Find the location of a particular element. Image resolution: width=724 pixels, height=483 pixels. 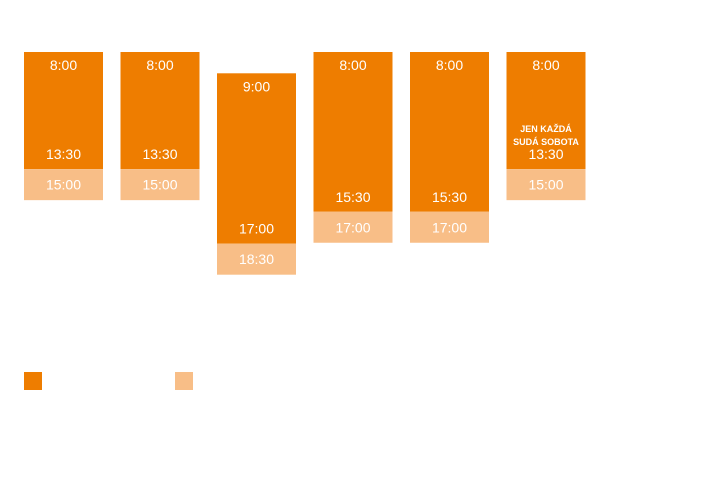

extended-closing-time-label: 18:30 is located at coordinates (256, 259).